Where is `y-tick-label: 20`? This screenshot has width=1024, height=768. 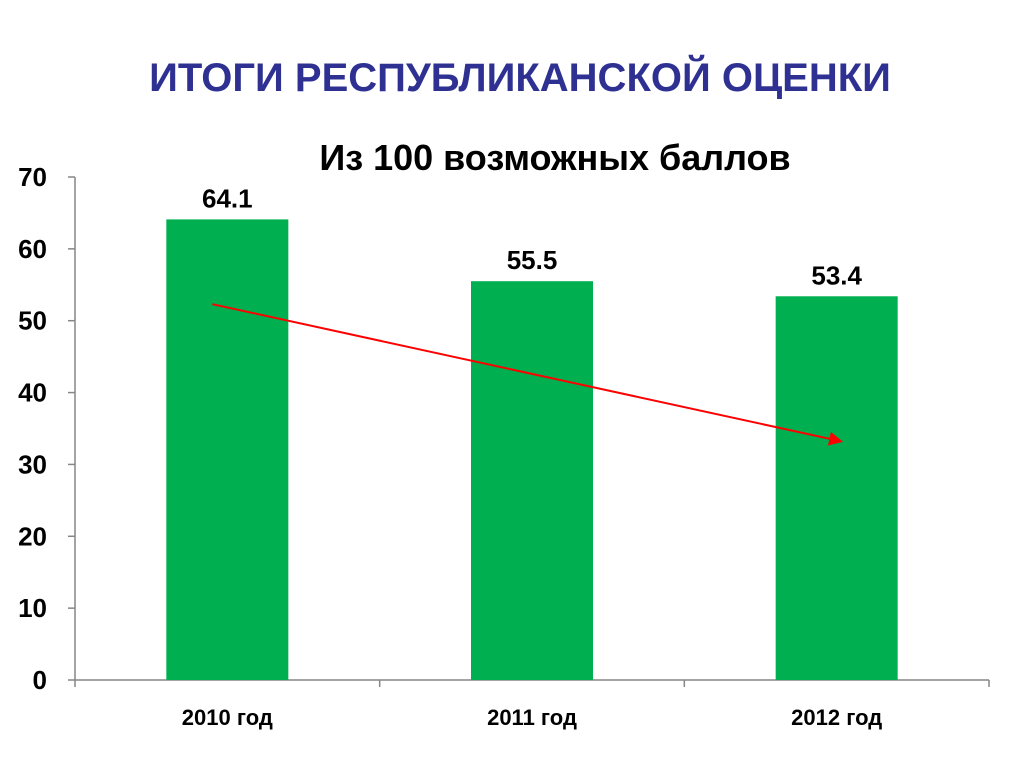
y-tick-label: 20 is located at coordinates (32, 536).